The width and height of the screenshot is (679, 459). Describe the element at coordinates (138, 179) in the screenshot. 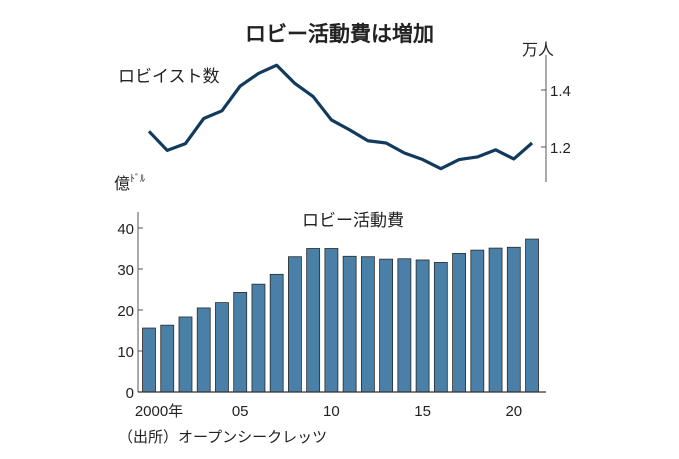

I see `bar-unit-sup: ﾄﾞﾙ` at that location.